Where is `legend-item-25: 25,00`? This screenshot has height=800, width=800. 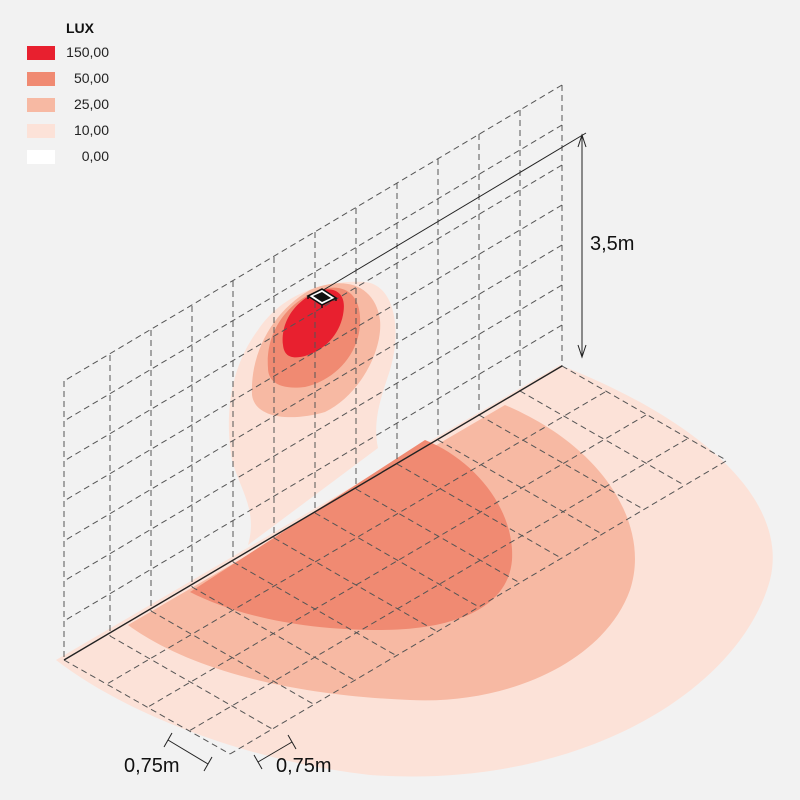 legend-item-25: 25,00 is located at coordinates (68, 109).